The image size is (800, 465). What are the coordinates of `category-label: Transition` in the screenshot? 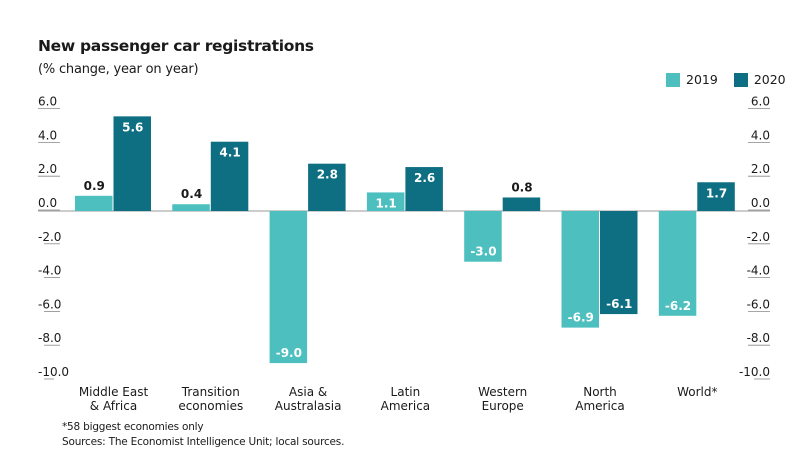 It's located at (210, 392).